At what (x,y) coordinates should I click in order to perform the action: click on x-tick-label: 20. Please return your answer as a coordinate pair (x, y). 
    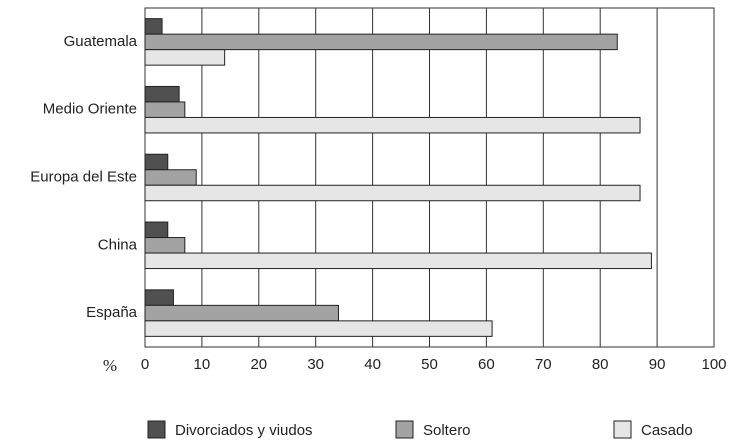
    Looking at the image, I should click on (258, 364).